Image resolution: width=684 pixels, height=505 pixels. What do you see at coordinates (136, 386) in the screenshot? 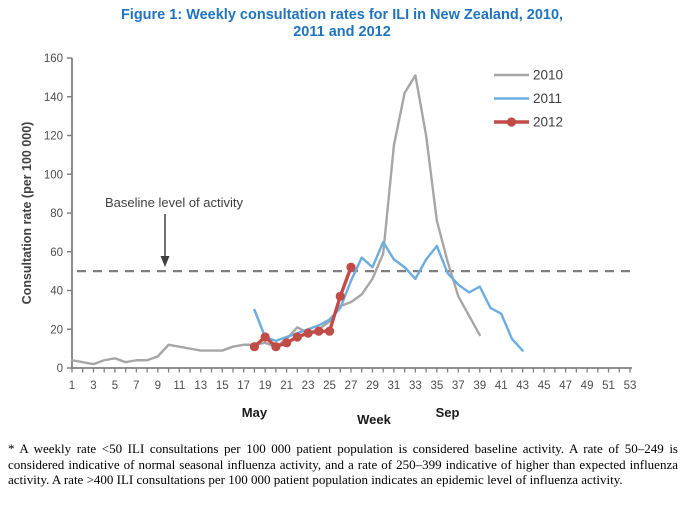
I see `x-tick-label: 7` at bounding box center [136, 386].